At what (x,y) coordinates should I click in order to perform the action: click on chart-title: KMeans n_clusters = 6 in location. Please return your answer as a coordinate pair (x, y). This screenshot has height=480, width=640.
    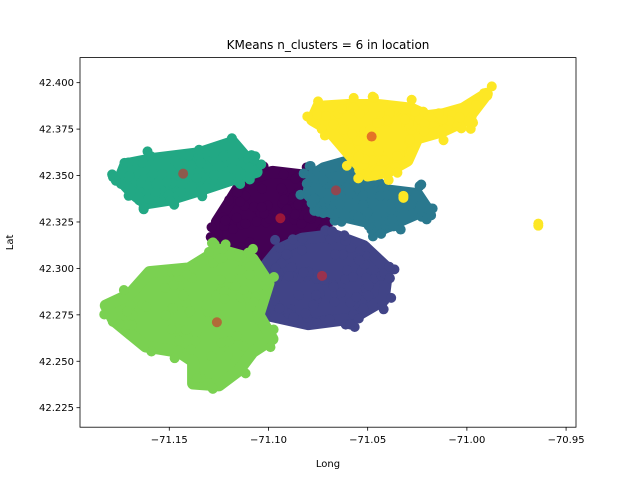
    Looking at the image, I should click on (328, 45).